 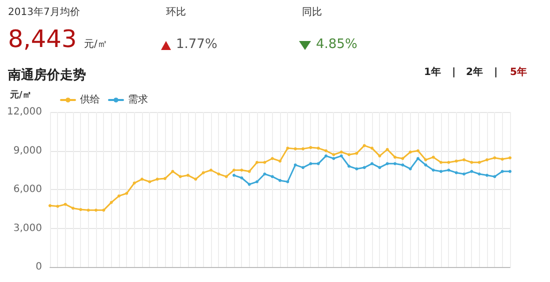 What do you see at coordinates (24, 112) in the screenshot?
I see `y-tick-label: 12,000` at bounding box center [24, 112].